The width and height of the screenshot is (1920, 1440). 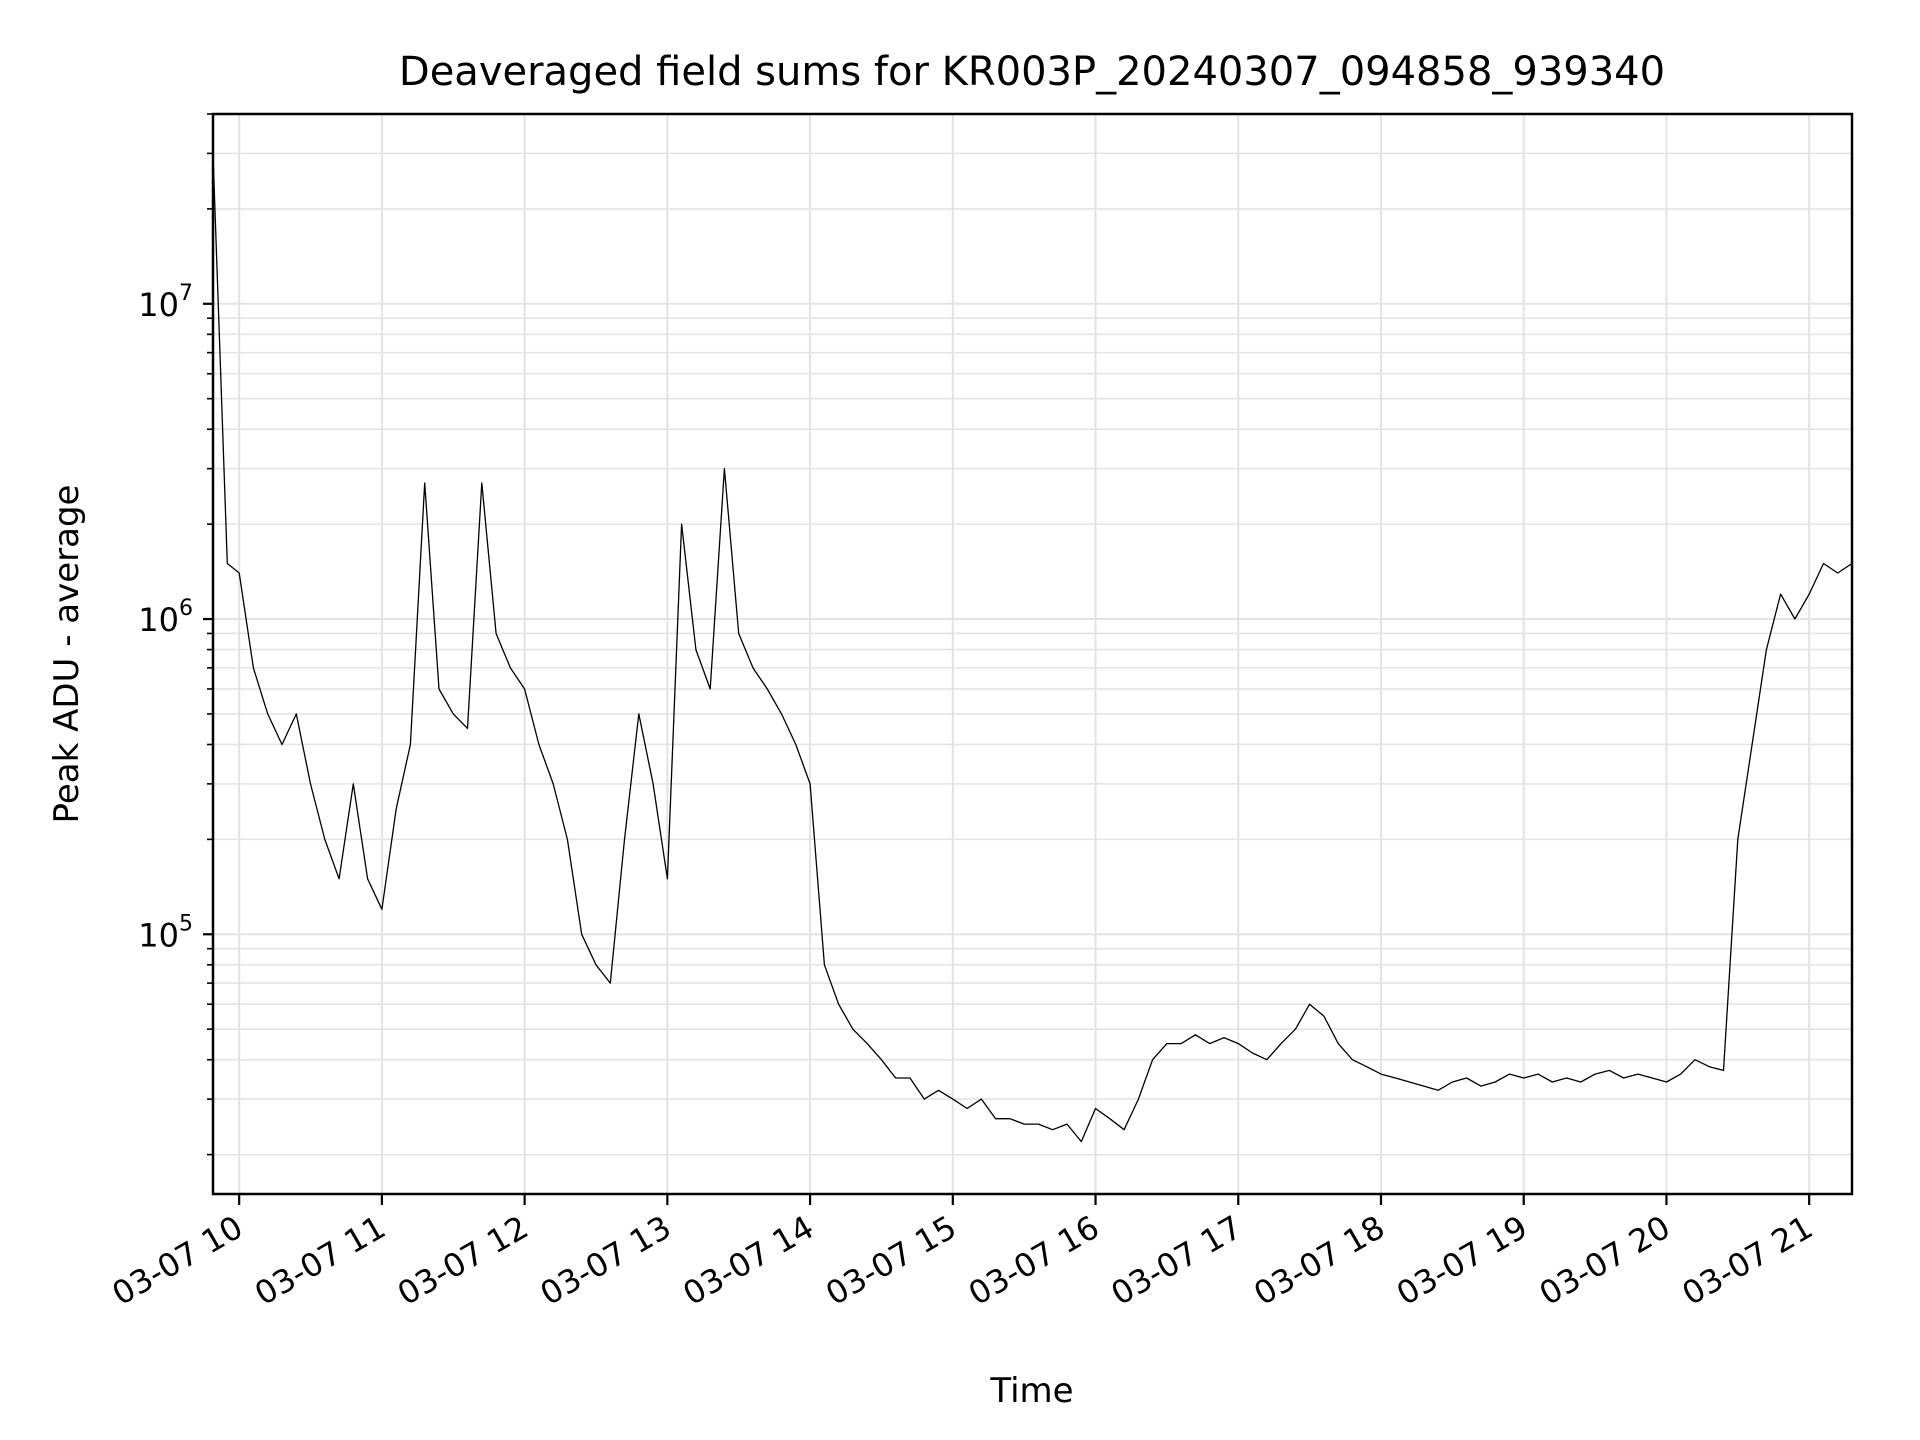 I want to click on y-tick-label: 10⁵, so click(x=165, y=932).